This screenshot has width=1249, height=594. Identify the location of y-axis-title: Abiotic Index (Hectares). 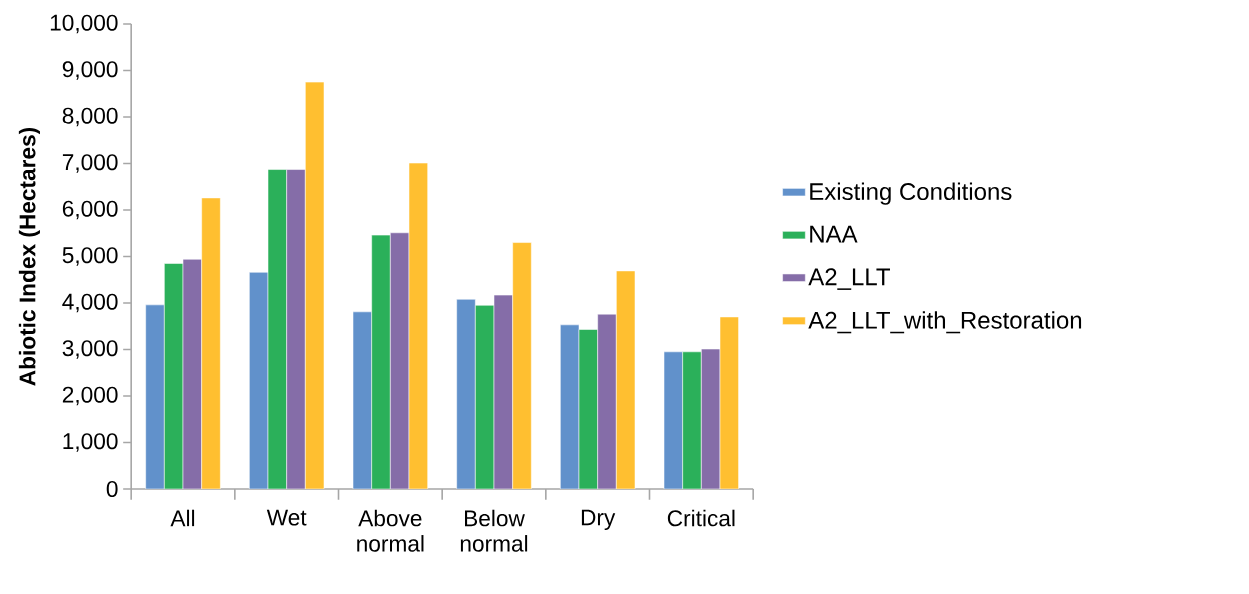
(29, 256).